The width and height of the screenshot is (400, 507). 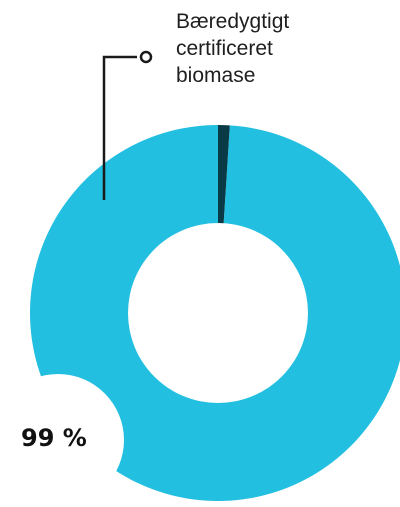 I want to click on callout-leader-line, so click(x=119, y=127).